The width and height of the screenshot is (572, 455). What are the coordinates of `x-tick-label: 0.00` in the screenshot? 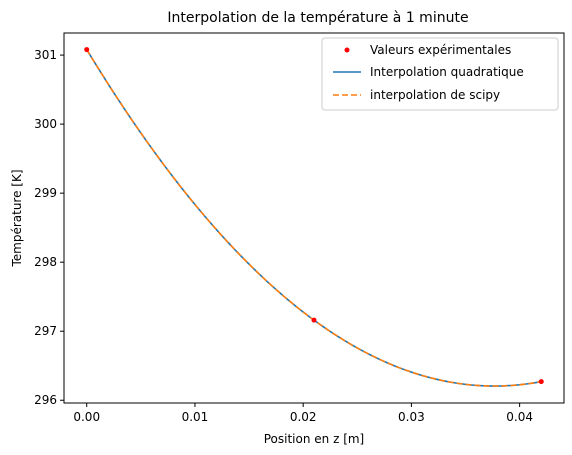 It's located at (86, 417).